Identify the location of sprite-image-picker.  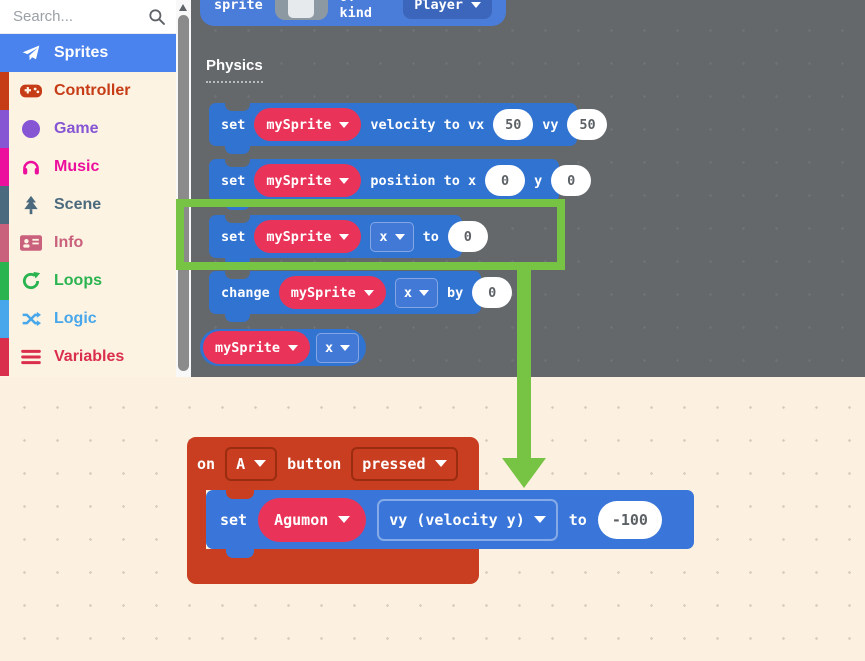
(301, 10).